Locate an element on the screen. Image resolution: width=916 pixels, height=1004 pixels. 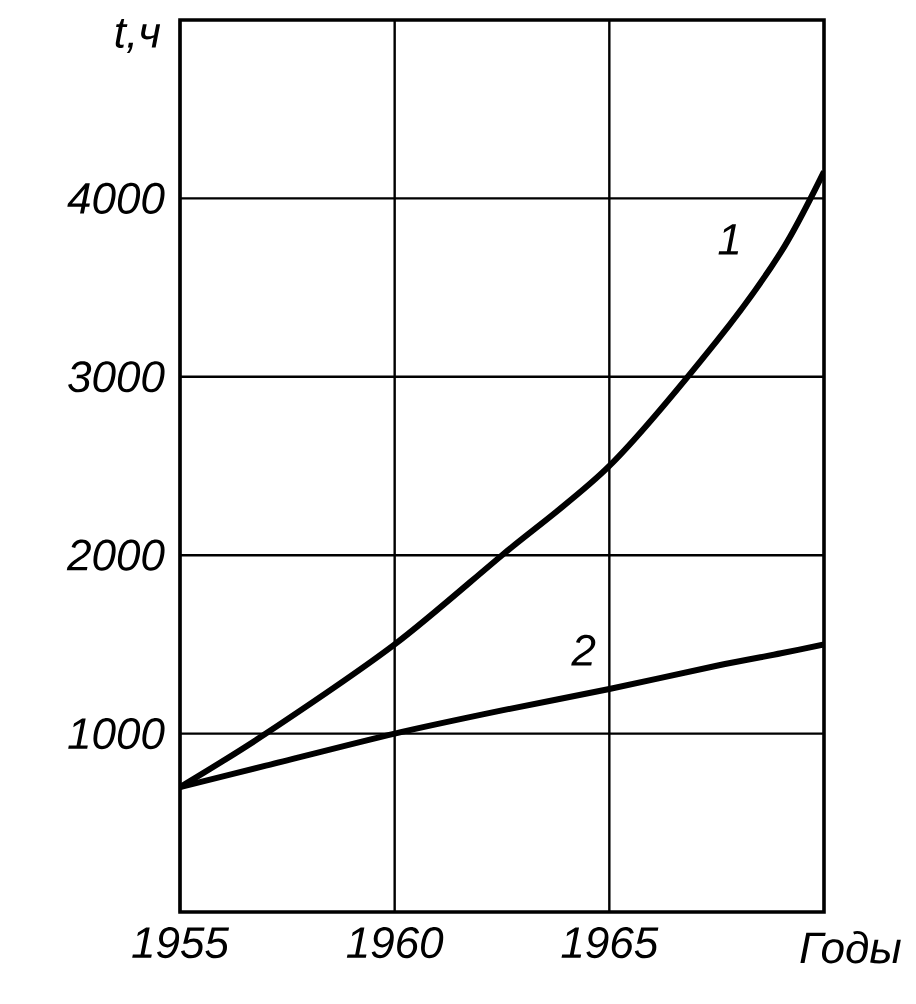
x-tick-label: 1960 is located at coordinates (395, 943).